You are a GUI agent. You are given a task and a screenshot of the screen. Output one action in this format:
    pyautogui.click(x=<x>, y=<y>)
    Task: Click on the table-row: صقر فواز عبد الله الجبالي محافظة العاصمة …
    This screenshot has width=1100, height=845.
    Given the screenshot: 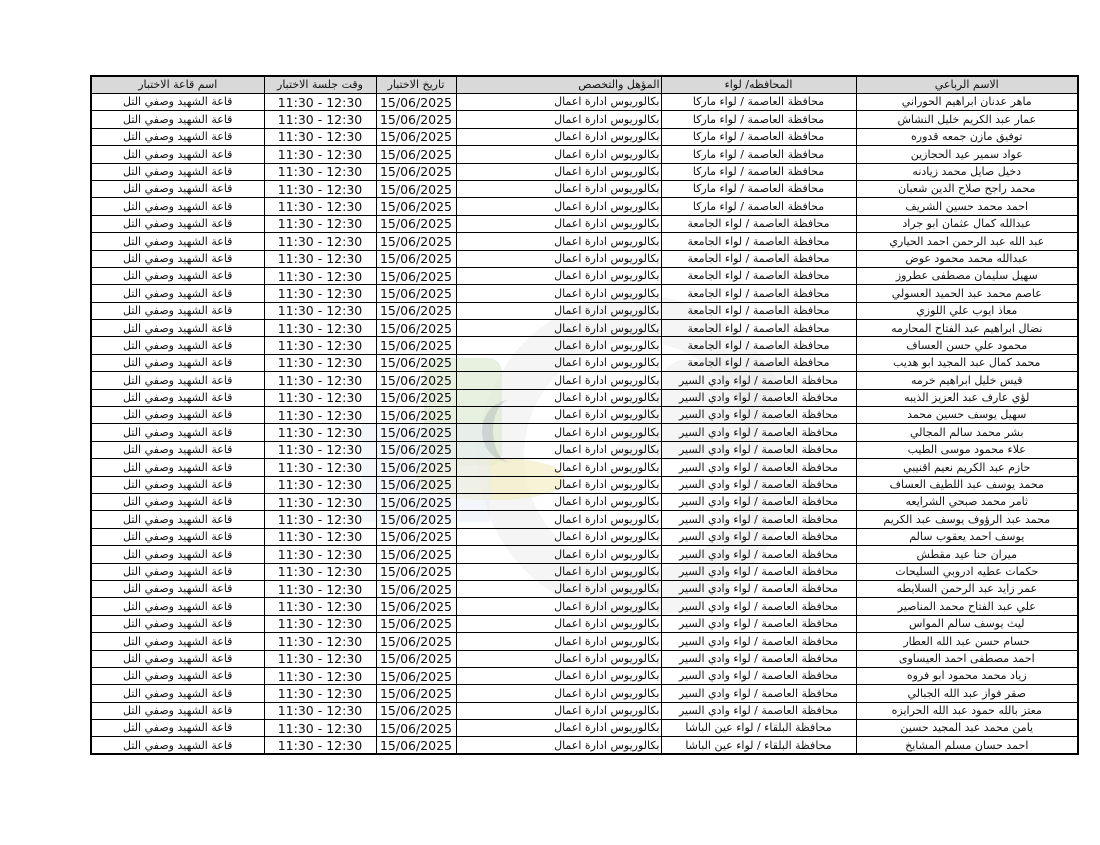 What is the action you would take?
    pyautogui.click(x=584, y=693)
    